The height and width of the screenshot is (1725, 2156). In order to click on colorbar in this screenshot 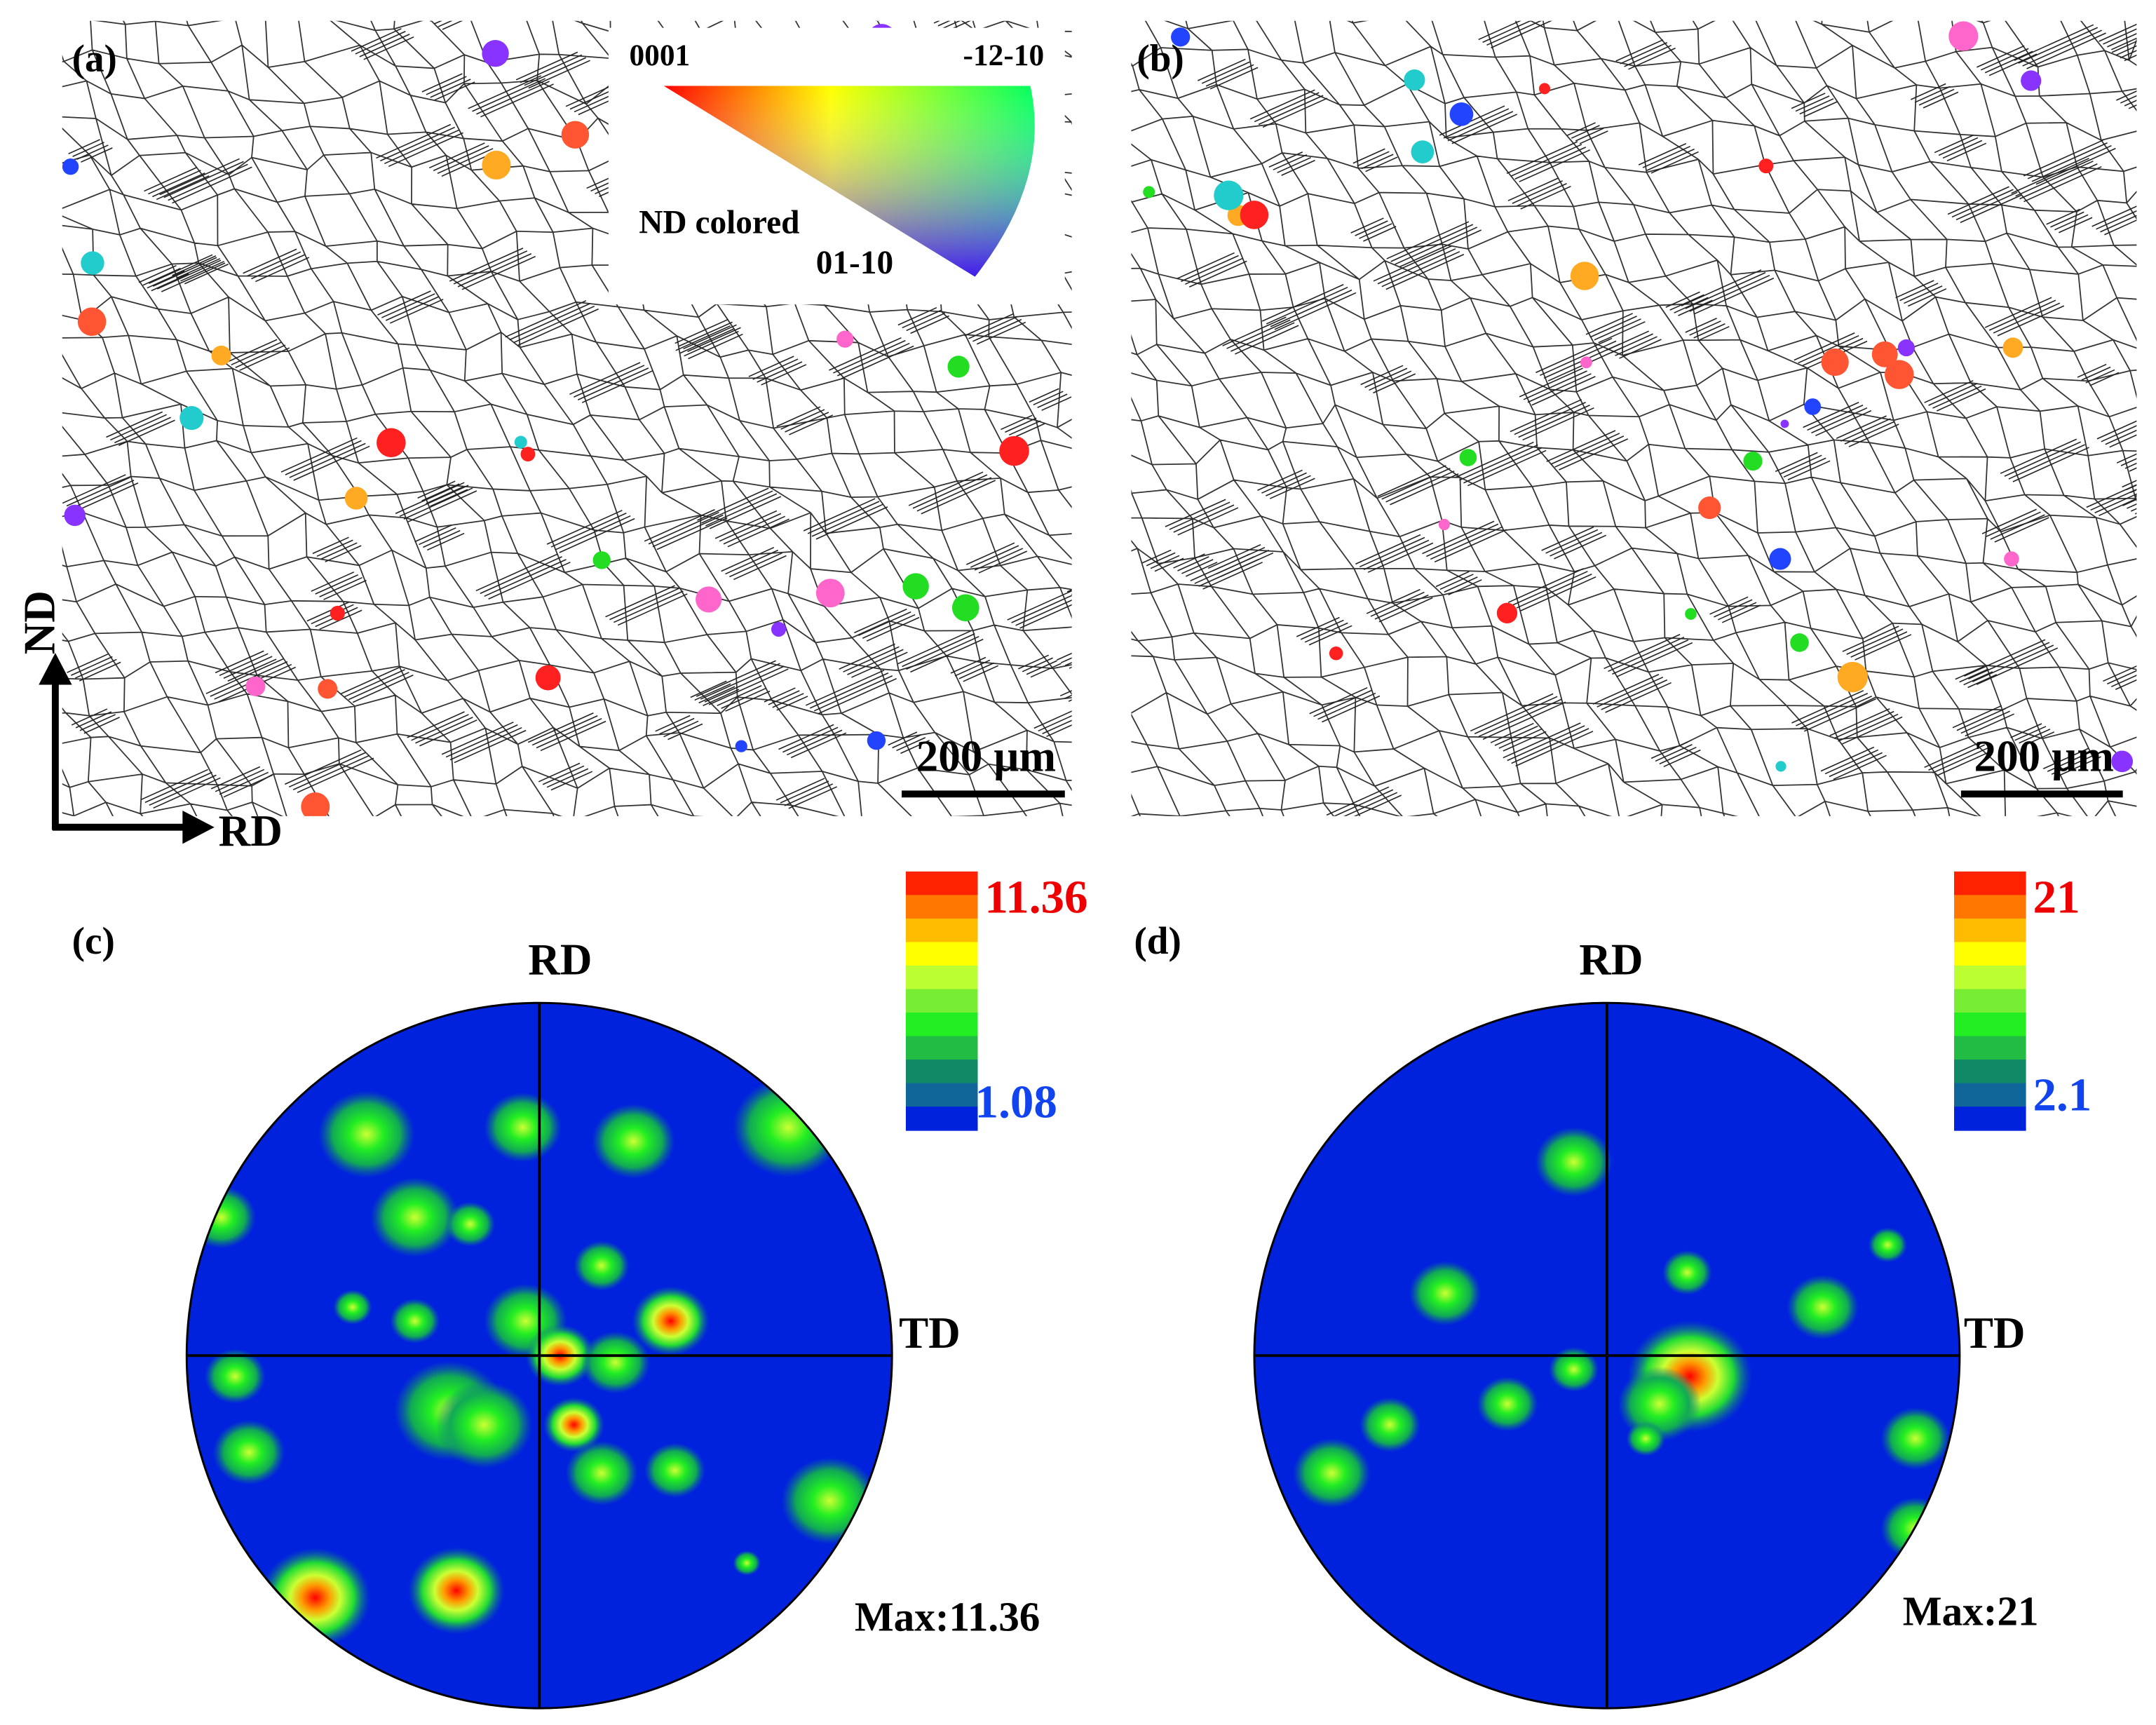, I will do `click(942, 1001)`.